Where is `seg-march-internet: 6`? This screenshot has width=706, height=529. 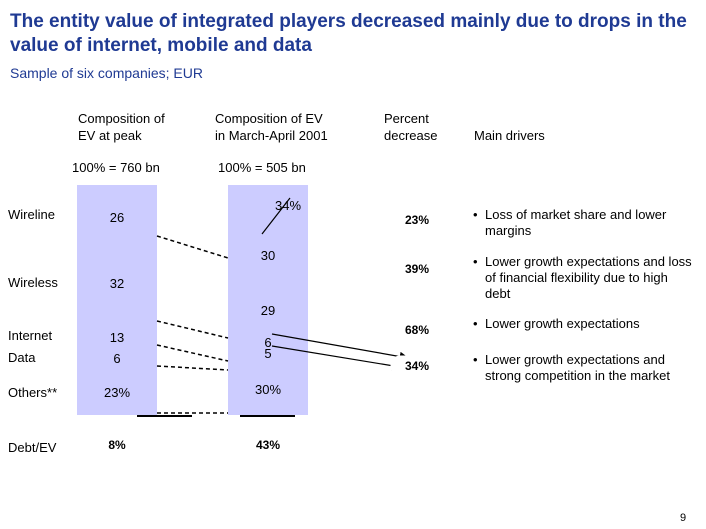 seg-march-internet: 6 is located at coordinates (268, 342).